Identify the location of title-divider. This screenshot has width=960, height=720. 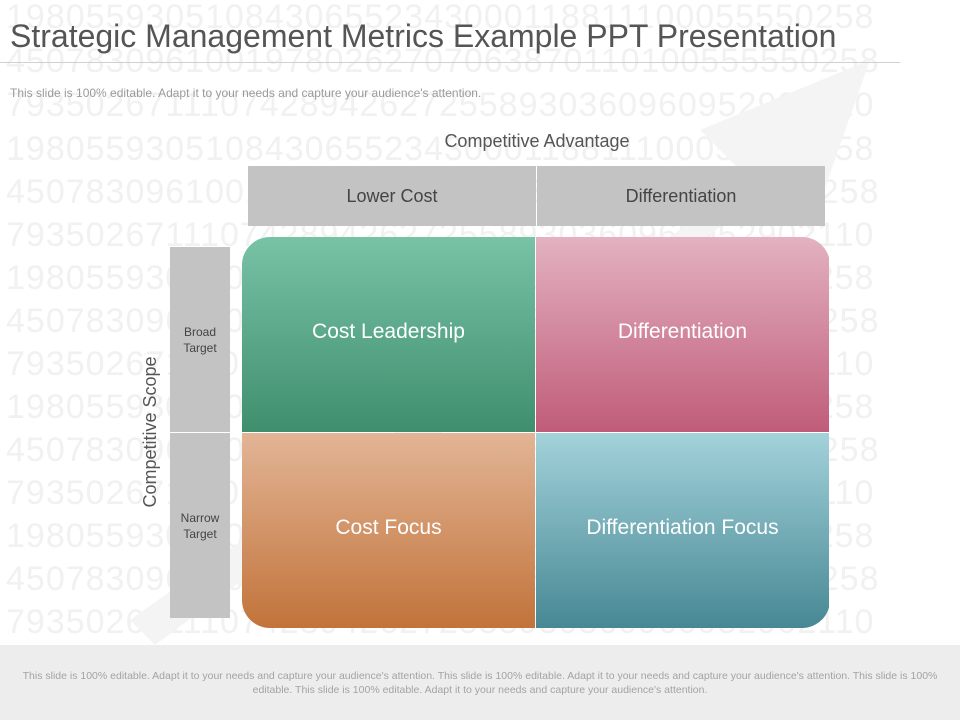
(450, 62).